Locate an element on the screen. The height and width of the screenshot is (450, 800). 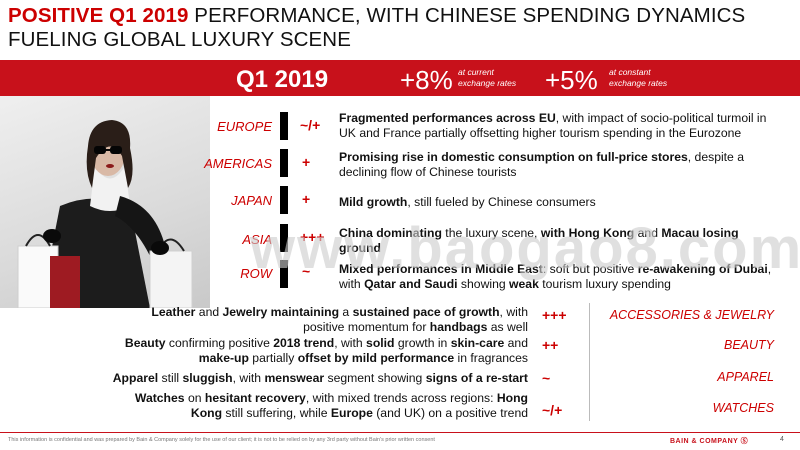
footer-rule is located at coordinates (400, 432).